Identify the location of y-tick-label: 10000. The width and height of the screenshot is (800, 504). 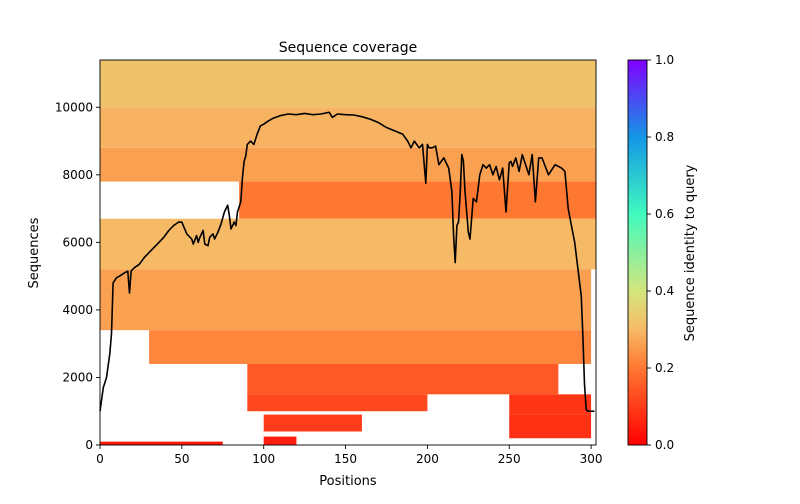
(74, 107).